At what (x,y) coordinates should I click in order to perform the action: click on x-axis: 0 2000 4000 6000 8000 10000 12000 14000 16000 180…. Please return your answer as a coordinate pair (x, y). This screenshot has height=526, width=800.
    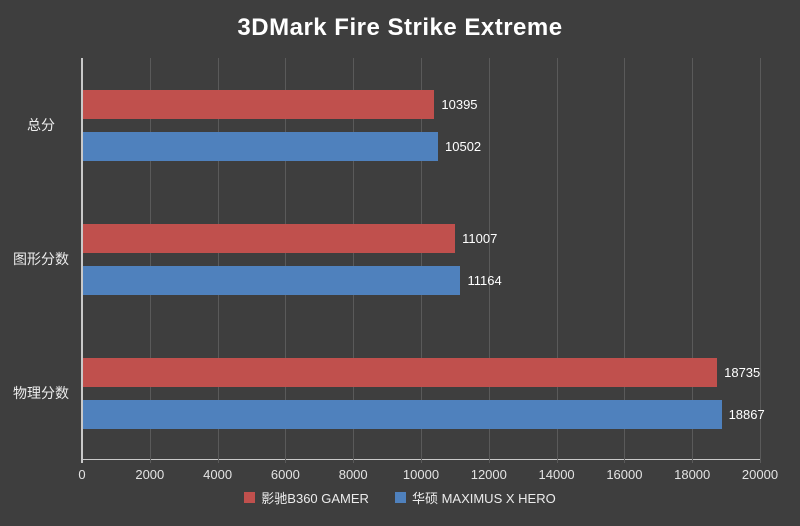
    Looking at the image, I should click on (428, 472).